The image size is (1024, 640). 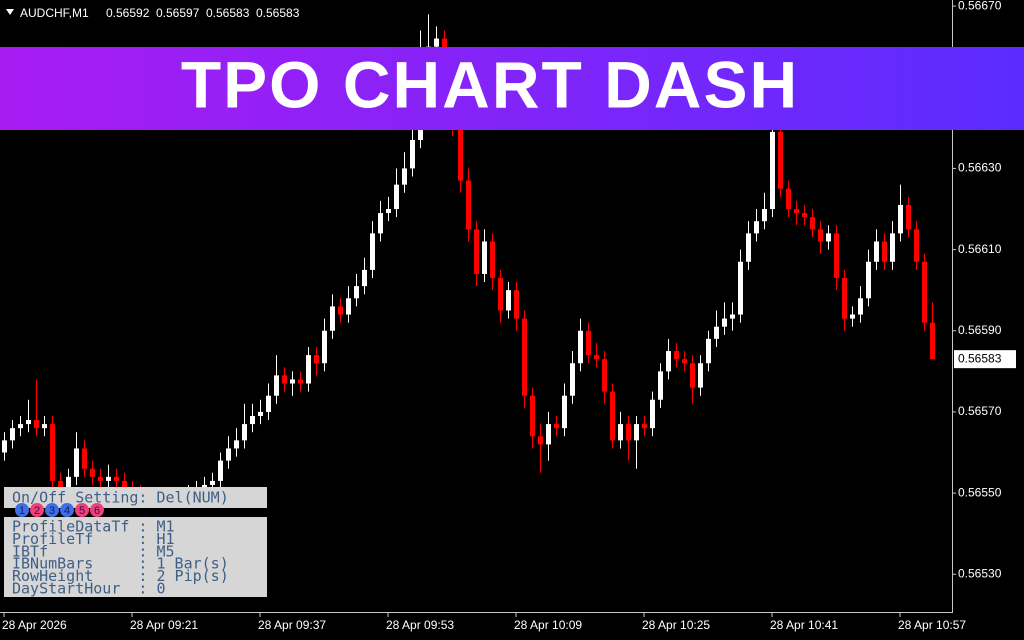 I want to click on toggle-label: 5, so click(x=82, y=511).